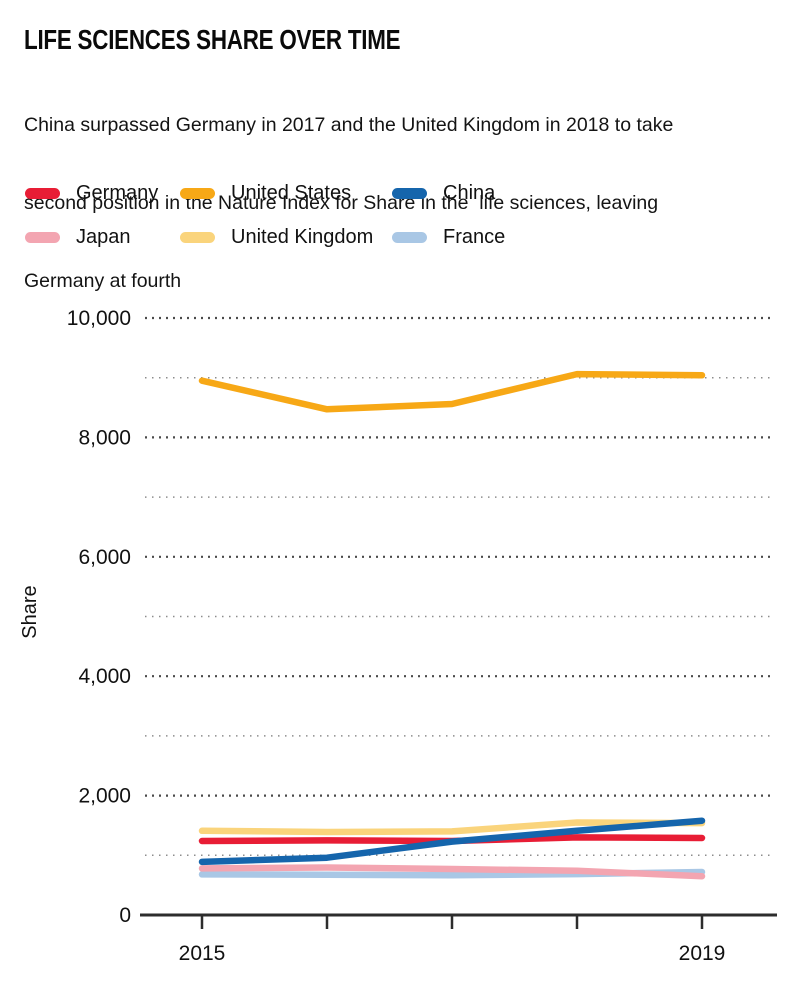 The height and width of the screenshot is (990, 800). I want to click on legend-label: Japan, so click(103, 236).